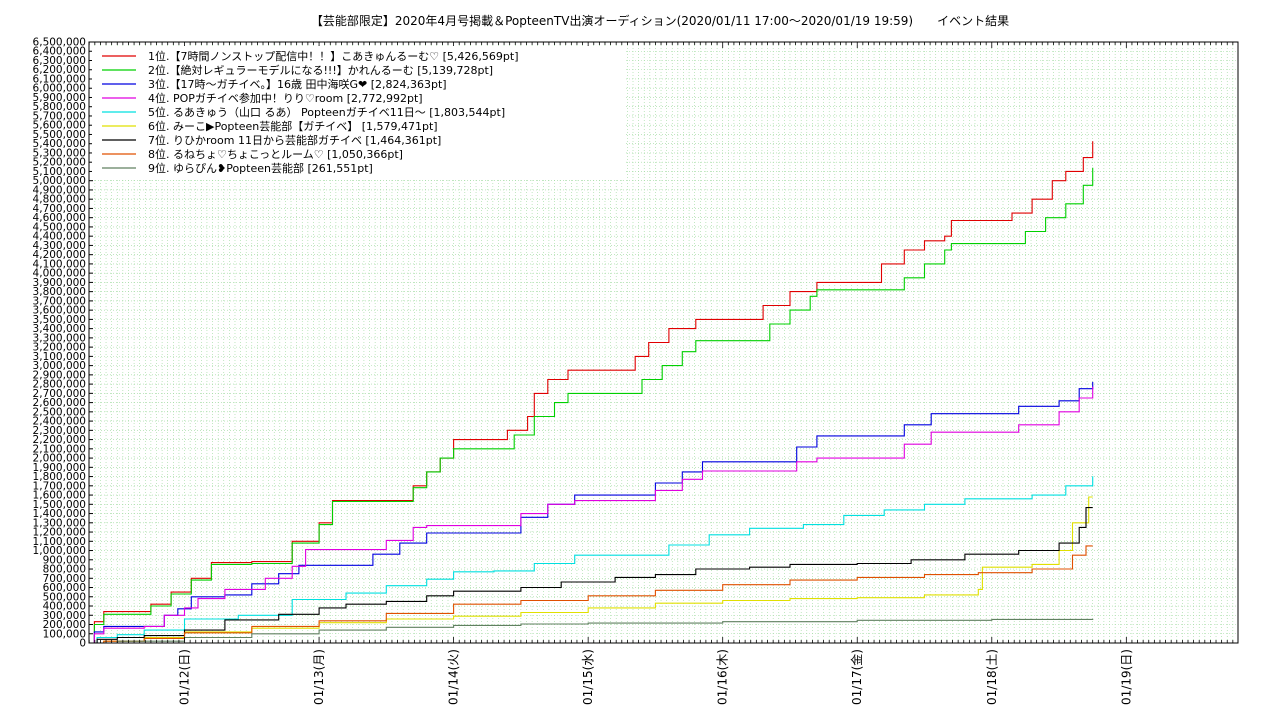  What do you see at coordinates (59, 79) in the screenshot?
I see `y-tick-label: 6,100,000` at bounding box center [59, 79].